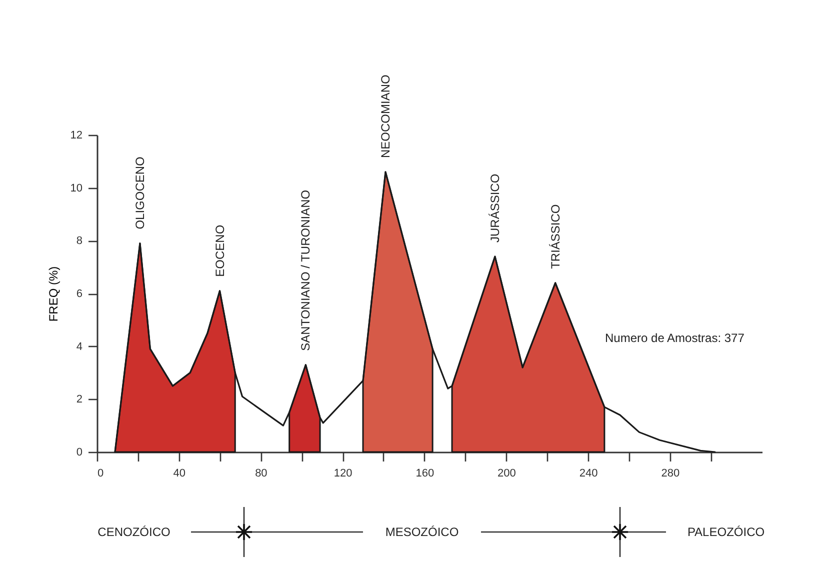 The image size is (816, 583). I want to click on text: MESOZÓICO, so click(422, 532).